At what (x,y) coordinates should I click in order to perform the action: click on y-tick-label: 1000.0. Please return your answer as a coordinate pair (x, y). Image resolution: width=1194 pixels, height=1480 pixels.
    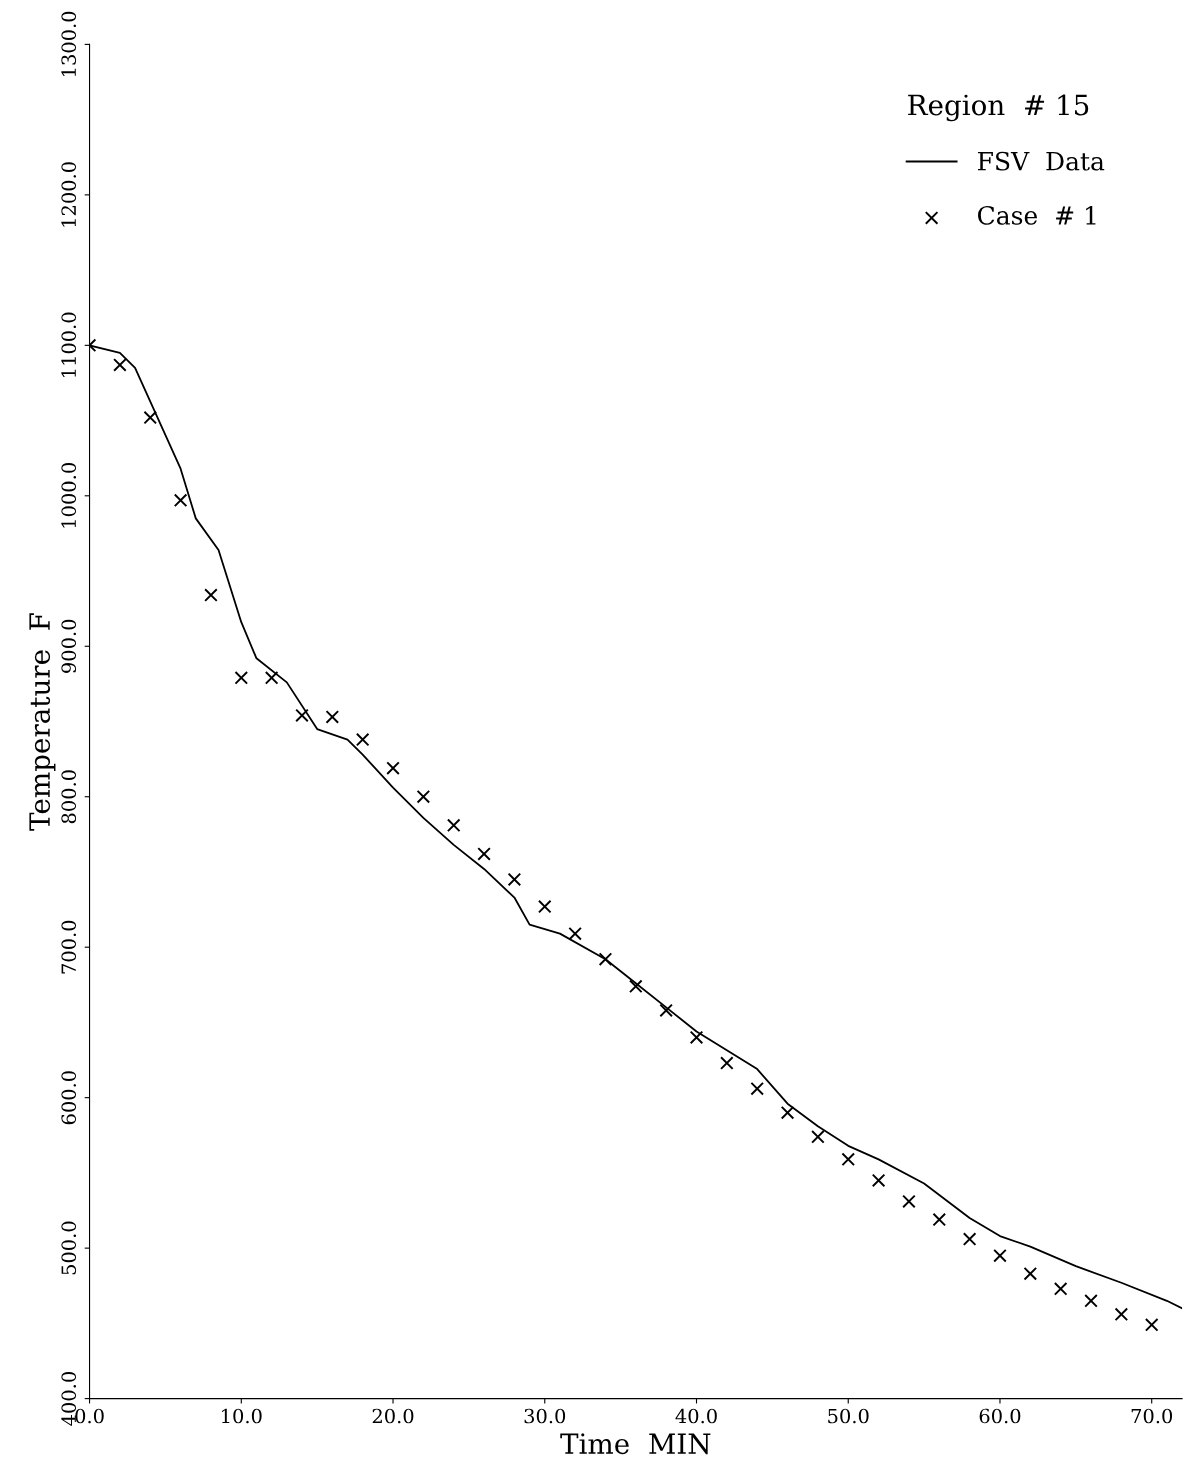
    Looking at the image, I should click on (69, 495).